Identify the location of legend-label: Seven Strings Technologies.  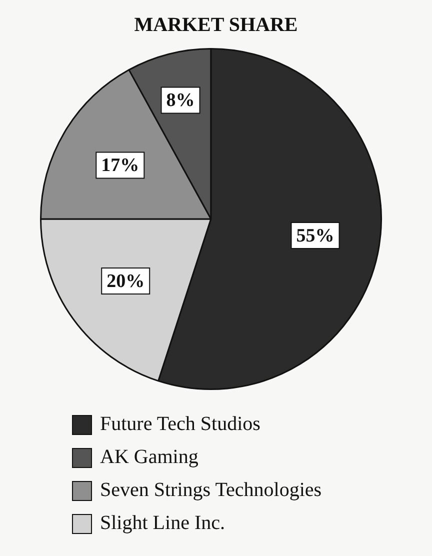
(211, 490).